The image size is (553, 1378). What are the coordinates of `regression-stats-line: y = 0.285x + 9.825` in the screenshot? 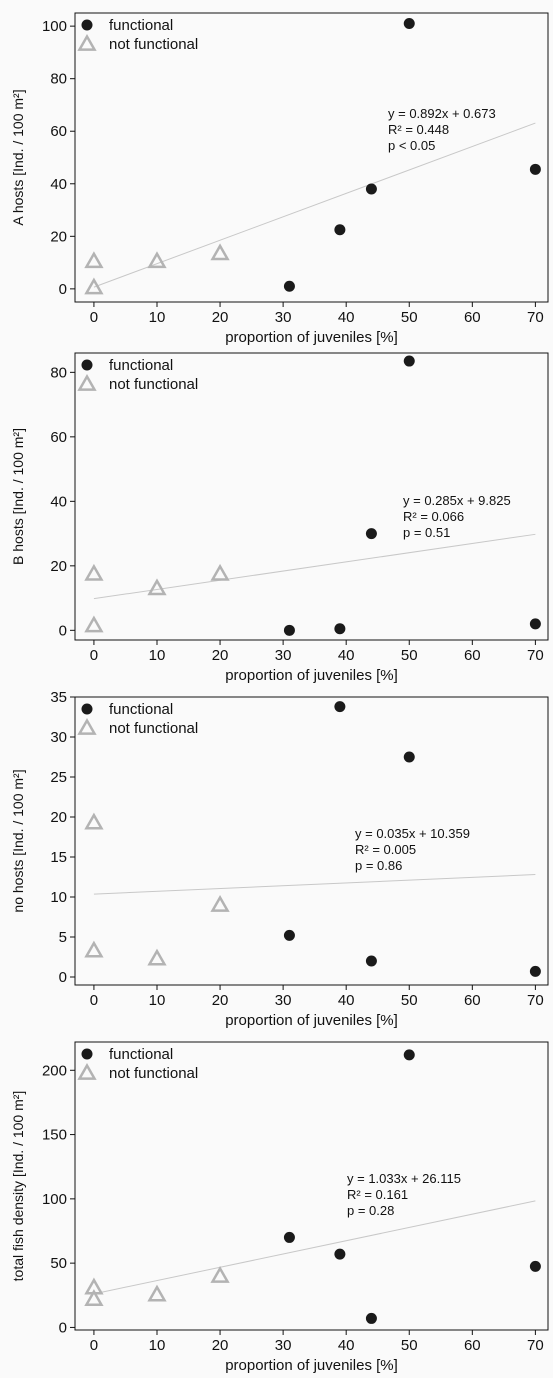 It's located at (457, 500).